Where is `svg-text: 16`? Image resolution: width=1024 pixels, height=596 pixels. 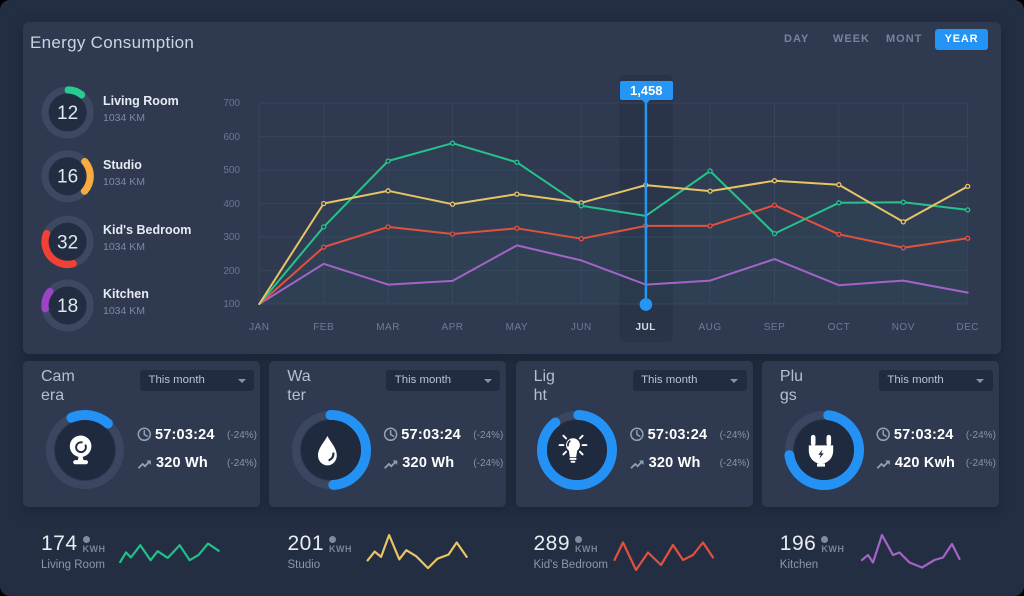 svg-text: 16 is located at coordinates (67, 177).